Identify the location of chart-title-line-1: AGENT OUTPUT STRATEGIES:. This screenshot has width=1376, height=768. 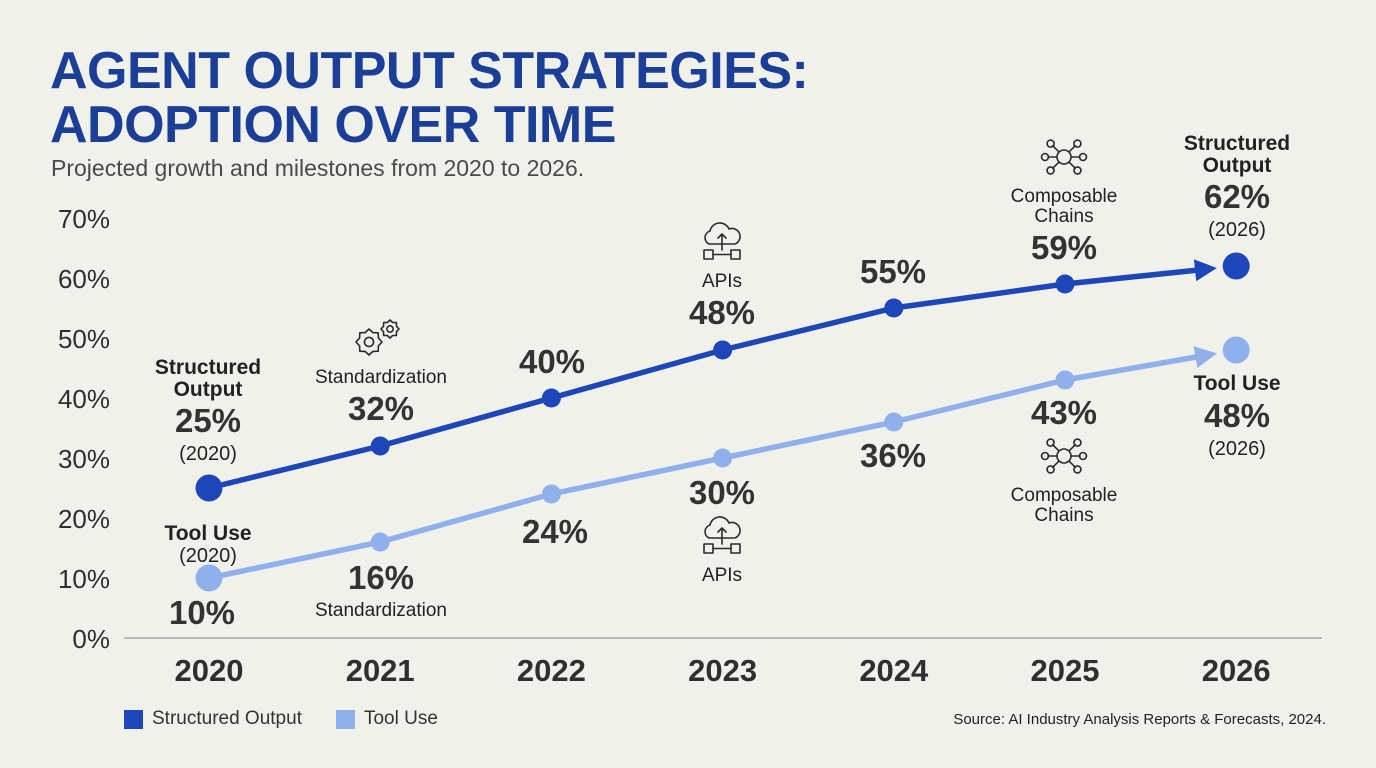
(429, 71).